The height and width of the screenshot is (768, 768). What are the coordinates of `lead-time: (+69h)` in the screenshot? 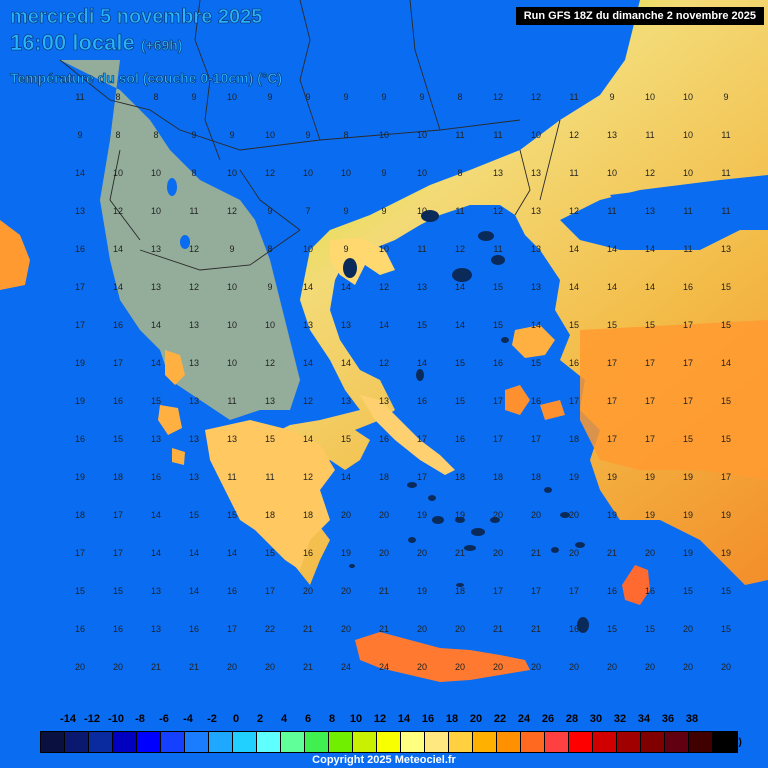 It's located at (161, 45).